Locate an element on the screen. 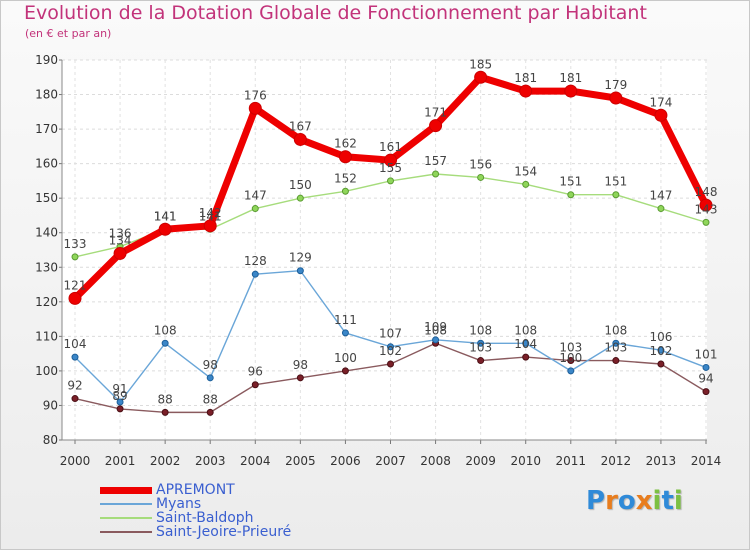  legend-item-apremont: APREMONT is located at coordinates (195, 490).